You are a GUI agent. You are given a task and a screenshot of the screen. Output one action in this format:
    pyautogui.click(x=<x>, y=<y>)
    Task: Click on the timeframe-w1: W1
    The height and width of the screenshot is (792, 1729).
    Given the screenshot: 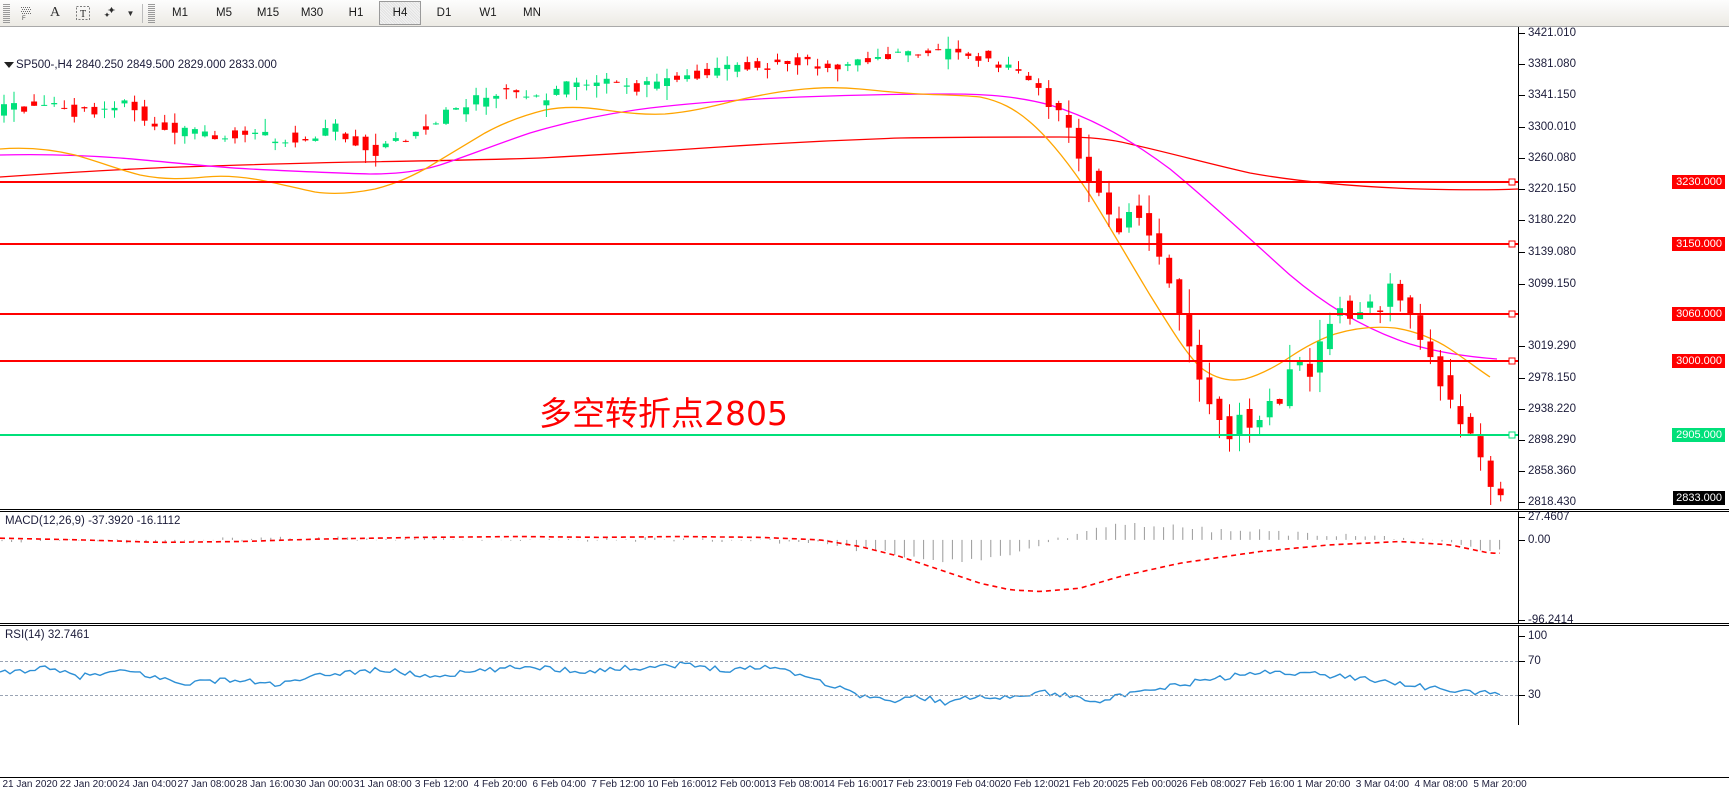 What is the action you would take?
    pyautogui.click(x=488, y=13)
    